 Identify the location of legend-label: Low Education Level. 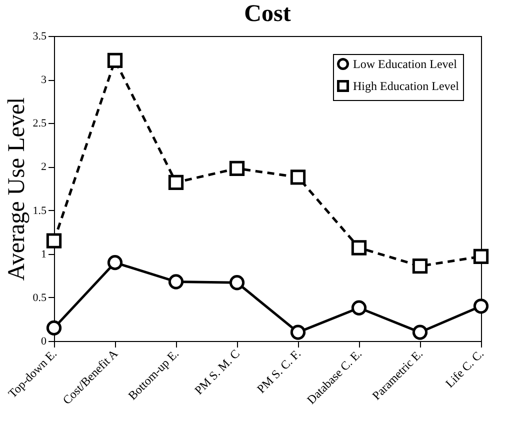
(405, 64).